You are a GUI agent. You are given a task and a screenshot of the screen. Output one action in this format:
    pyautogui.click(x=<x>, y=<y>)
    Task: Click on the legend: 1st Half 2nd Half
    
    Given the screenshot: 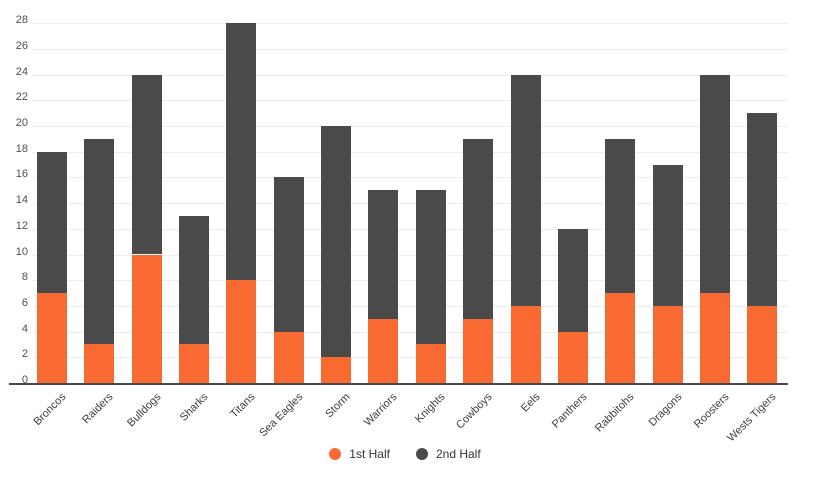 What is the action you would take?
    pyautogui.click(x=405, y=454)
    